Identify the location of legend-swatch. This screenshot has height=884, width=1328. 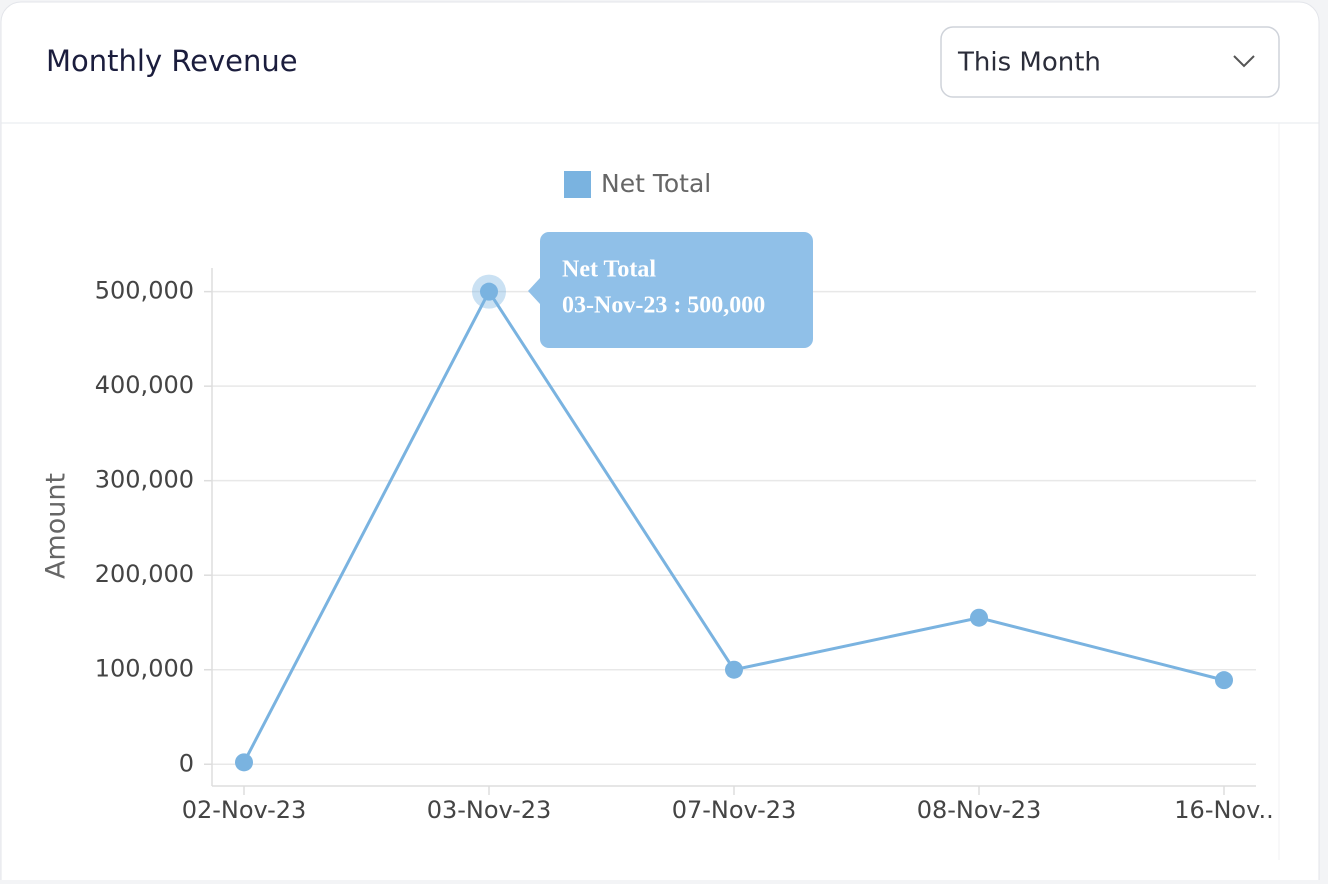
(577, 184).